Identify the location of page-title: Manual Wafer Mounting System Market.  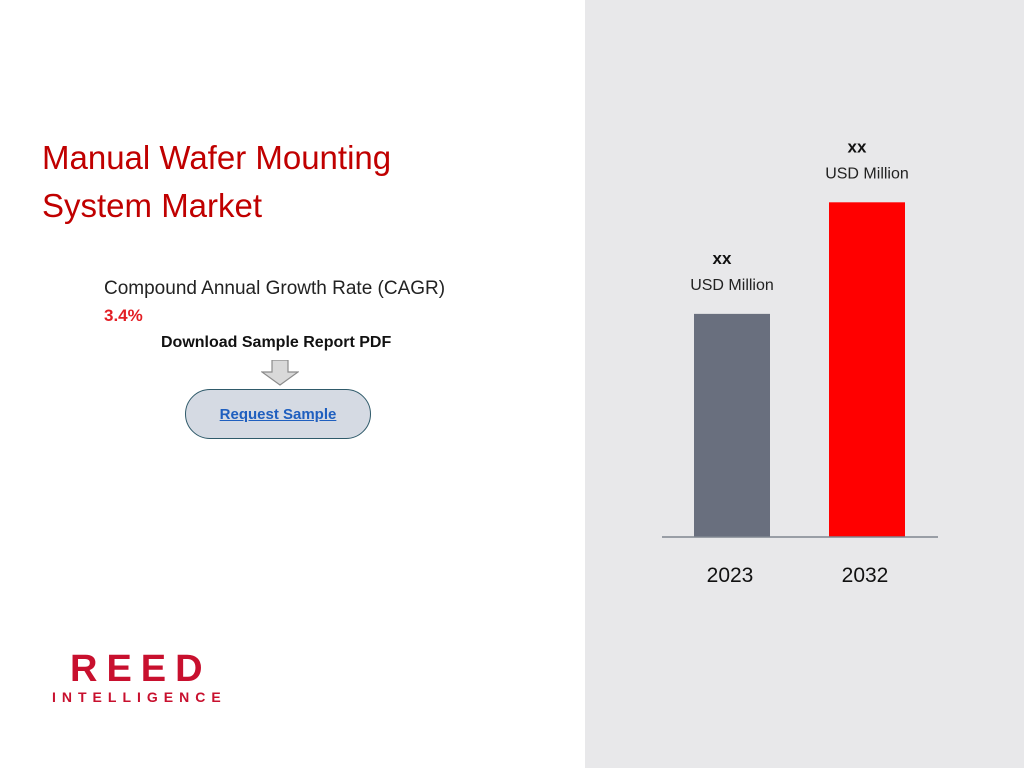
(302, 182).